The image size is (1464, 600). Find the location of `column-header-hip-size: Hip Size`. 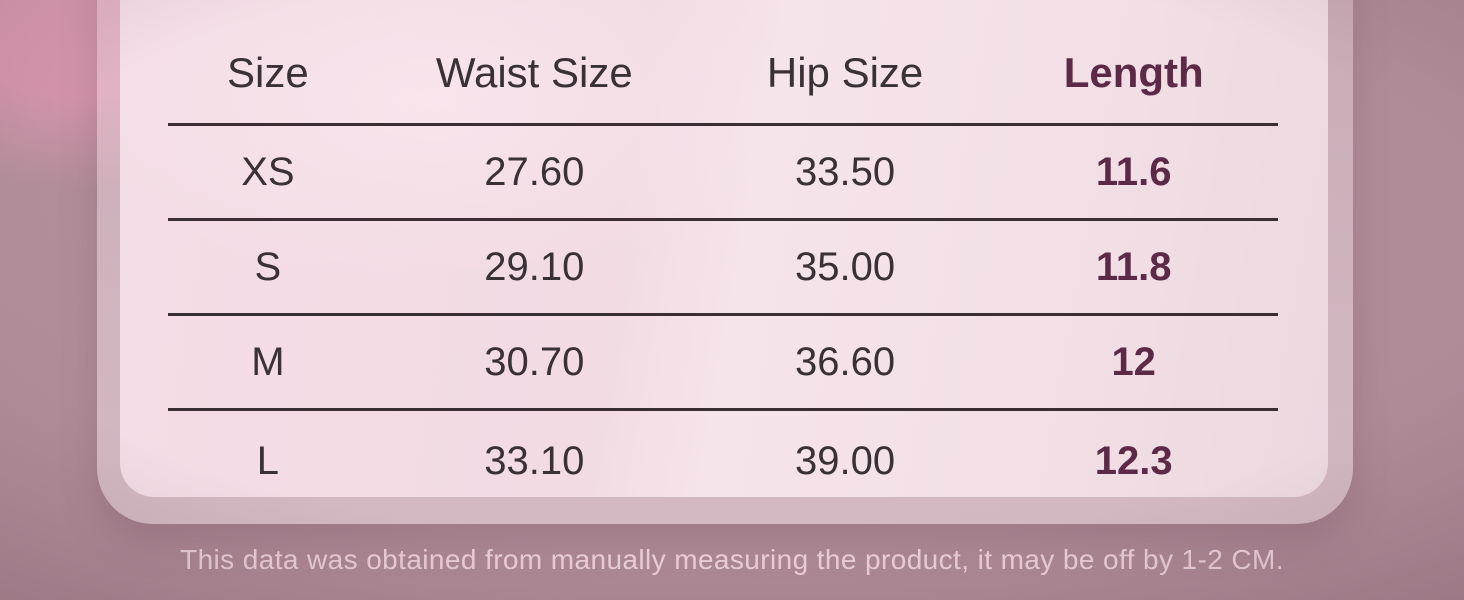

column-header-hip-size: Hip Size is located at coordinates (845, 72).